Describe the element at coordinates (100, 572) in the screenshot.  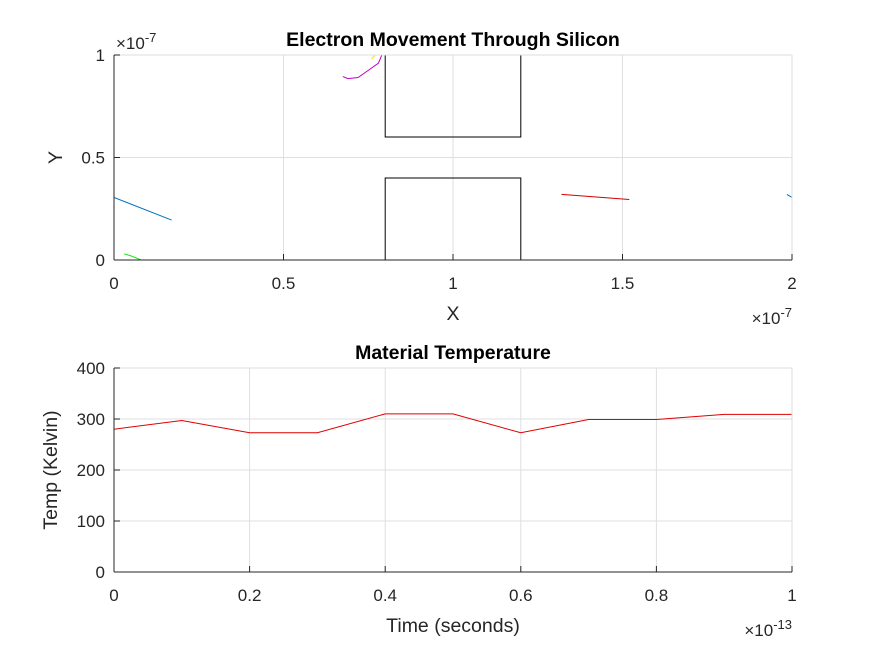
I see `chart-1-y-tick-label: 0` at that location.